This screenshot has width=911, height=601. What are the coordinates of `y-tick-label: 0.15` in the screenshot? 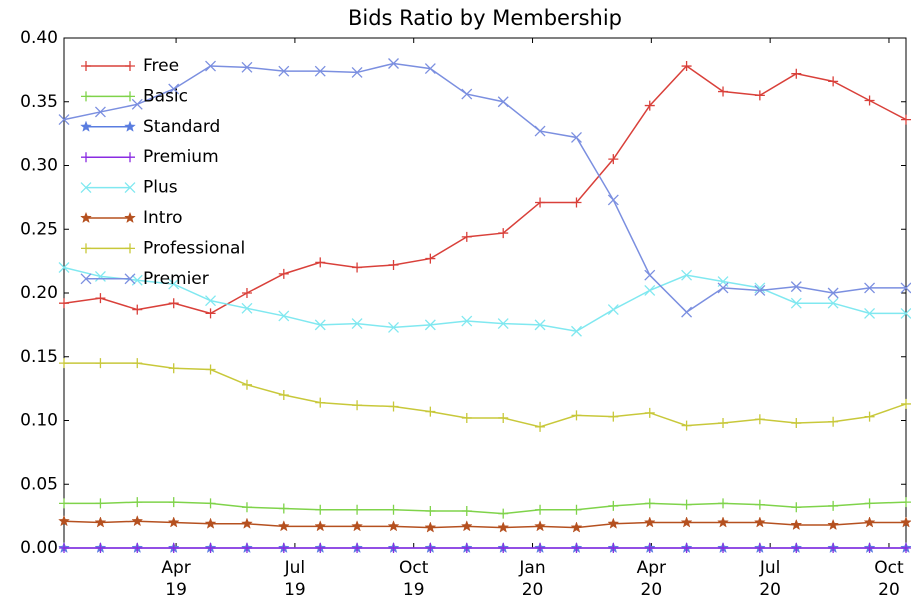 It's located at (39, 357).